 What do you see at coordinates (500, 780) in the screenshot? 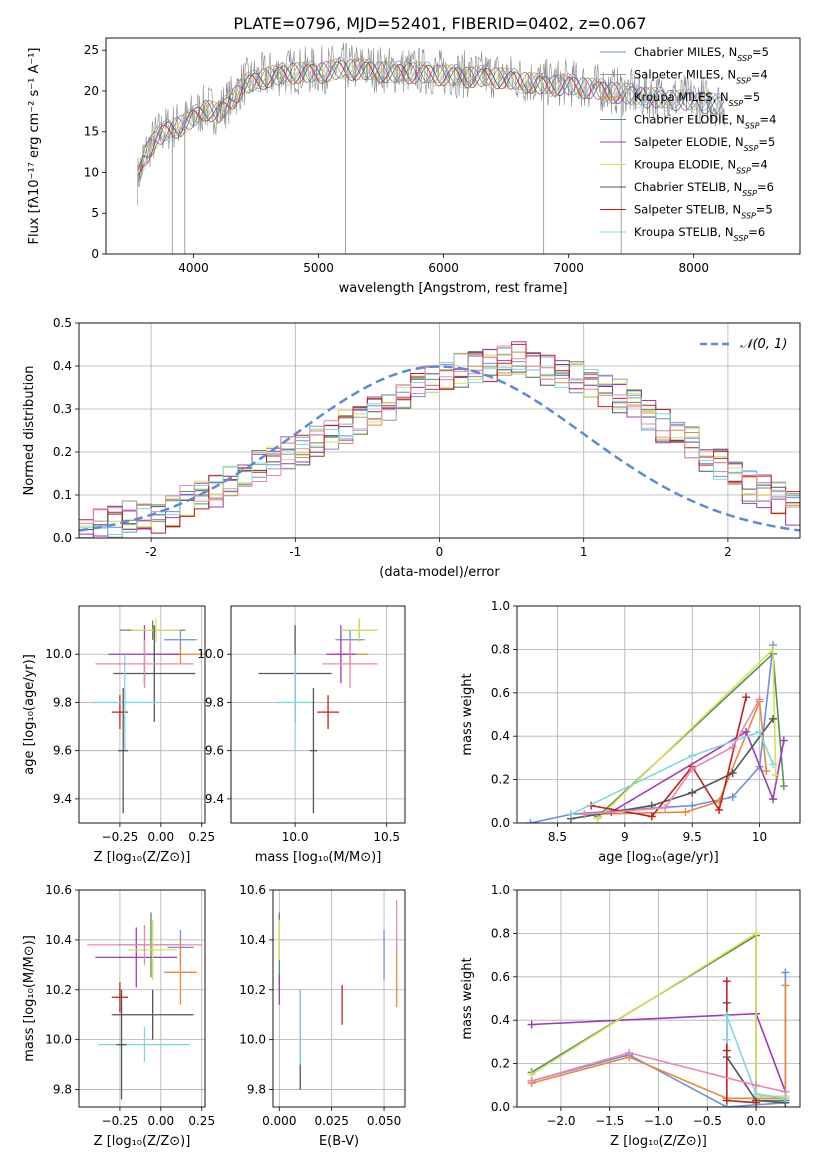
I see `y-tick-label: 0.2` at bounding box center [500, 780].